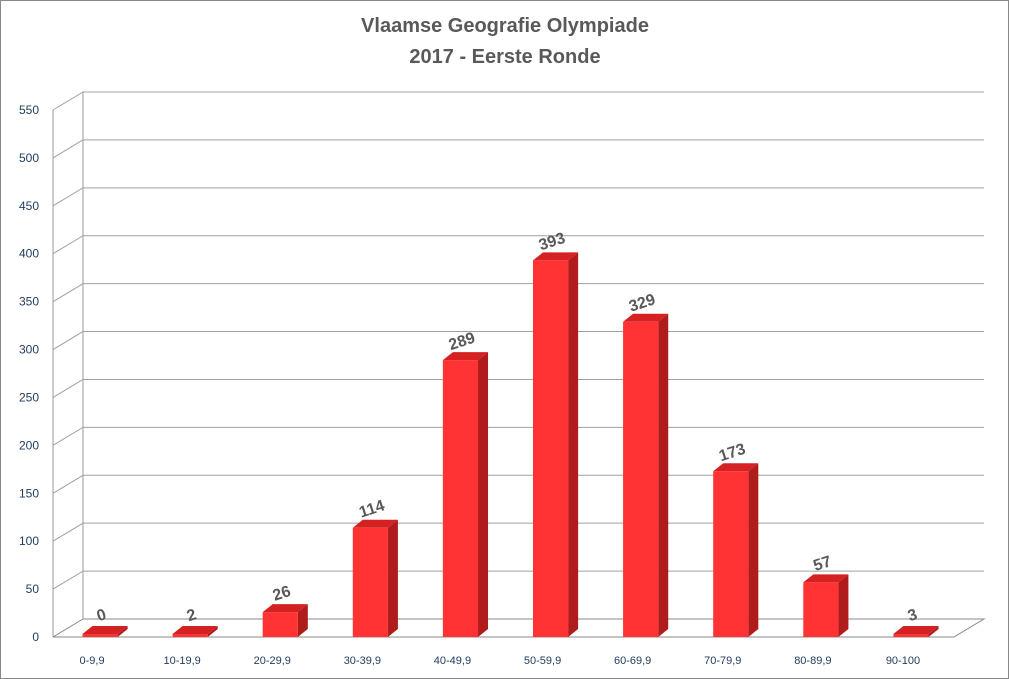  What do you see at coordinates (542, 661) in the screenshot?
I see `x-tick-label: 50-59,9` at bounding box center [542, 661].